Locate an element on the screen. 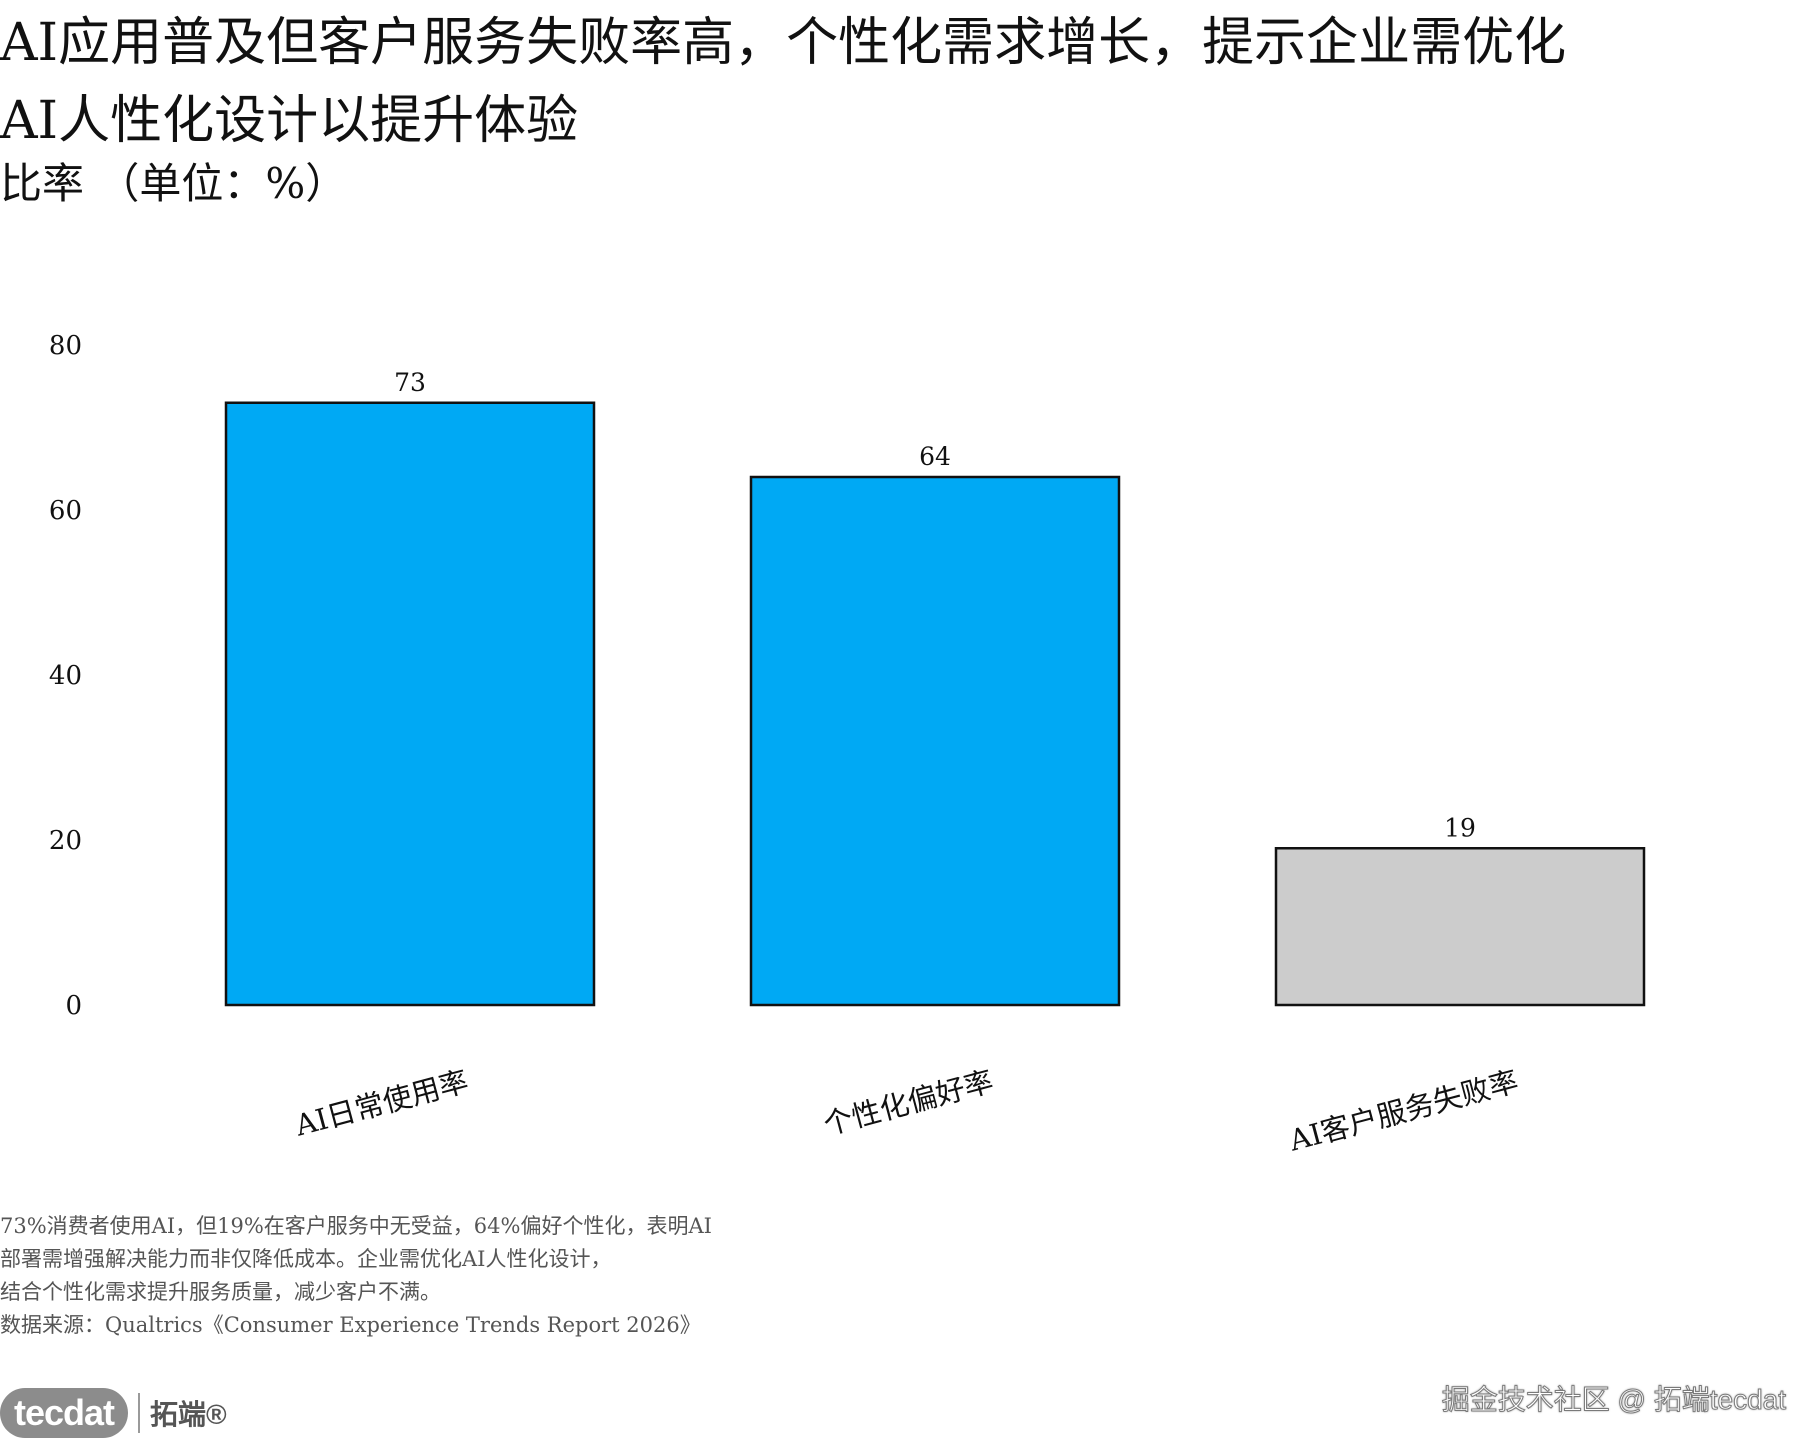 The height and width of the screenshot is (1441, 1800). x-tick-label: 个性化偏好率 is located at coordinates (908, 1103).